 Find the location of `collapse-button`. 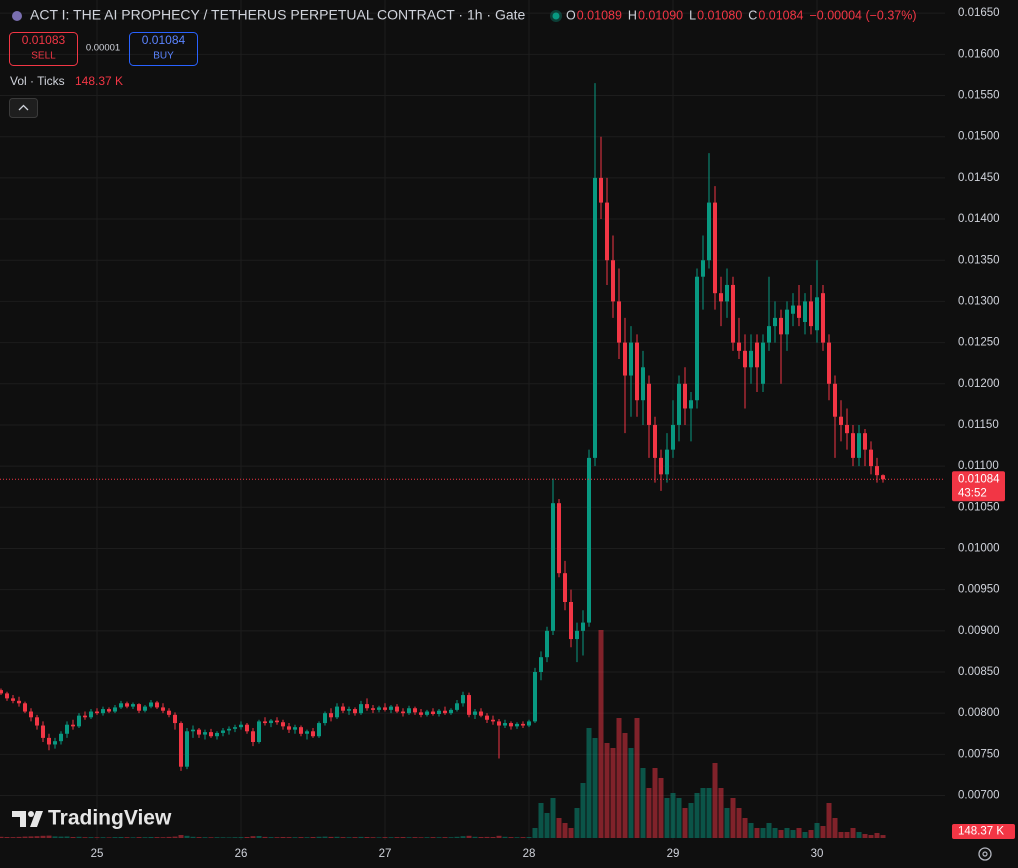

collapse-button is located at coordinates (23, 108).